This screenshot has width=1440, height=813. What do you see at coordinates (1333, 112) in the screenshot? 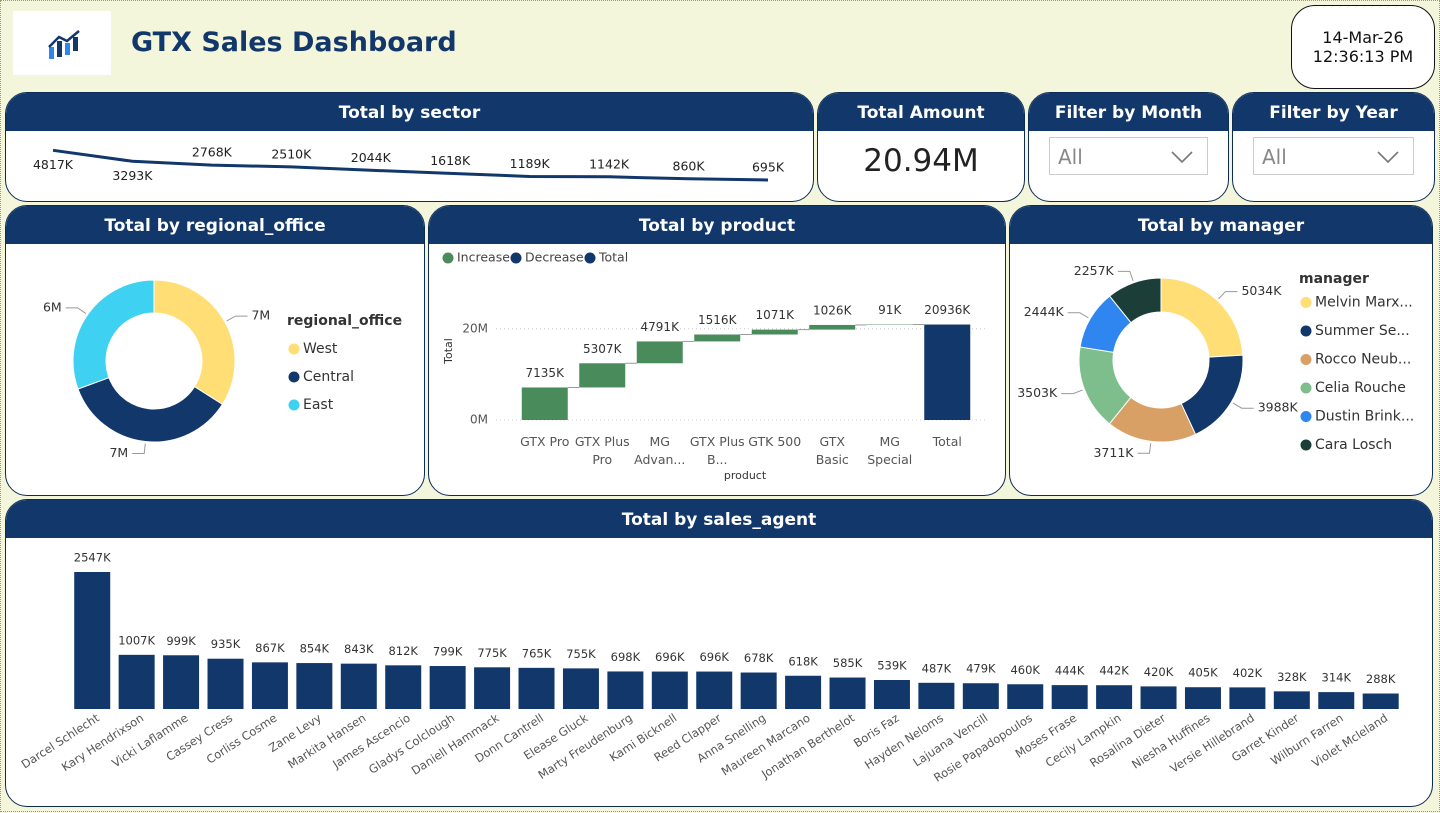
I see `panel-title: Filter by Year` at bounding box center [1333, 112].